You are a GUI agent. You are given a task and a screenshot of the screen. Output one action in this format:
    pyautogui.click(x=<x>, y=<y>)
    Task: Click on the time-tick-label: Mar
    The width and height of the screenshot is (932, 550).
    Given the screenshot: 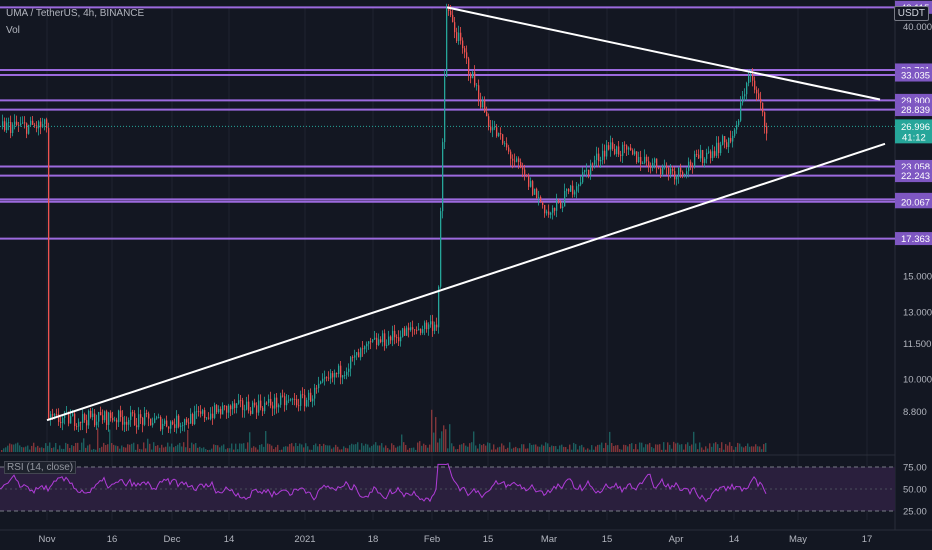 What is the action you would take?
    pyautogui.click(x=549, y=539)
    